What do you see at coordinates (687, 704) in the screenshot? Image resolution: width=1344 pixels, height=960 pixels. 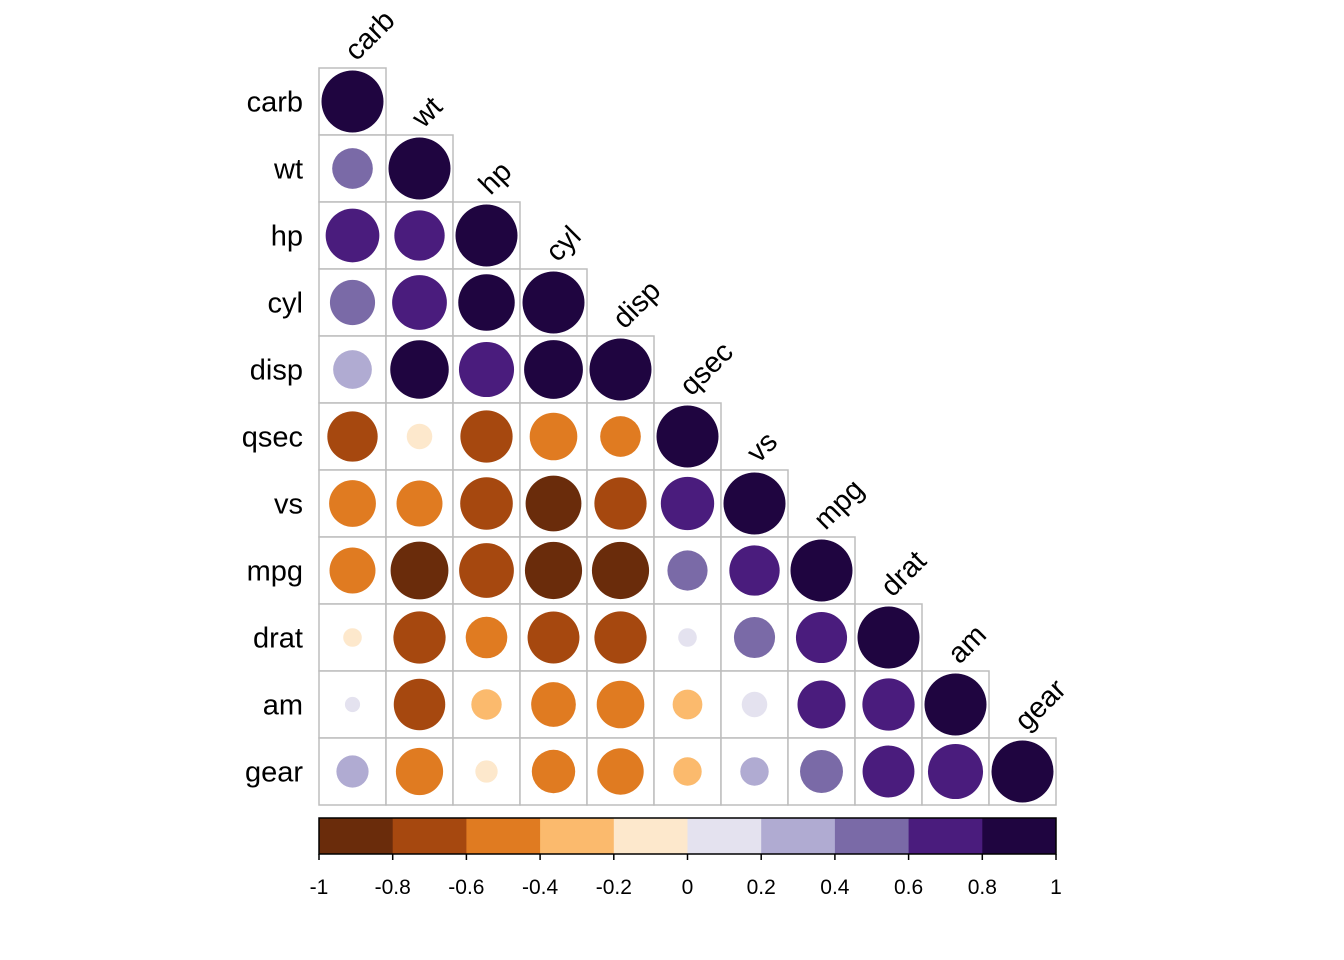 I see `circle-am-qsec` at bounding box center [687, 704].